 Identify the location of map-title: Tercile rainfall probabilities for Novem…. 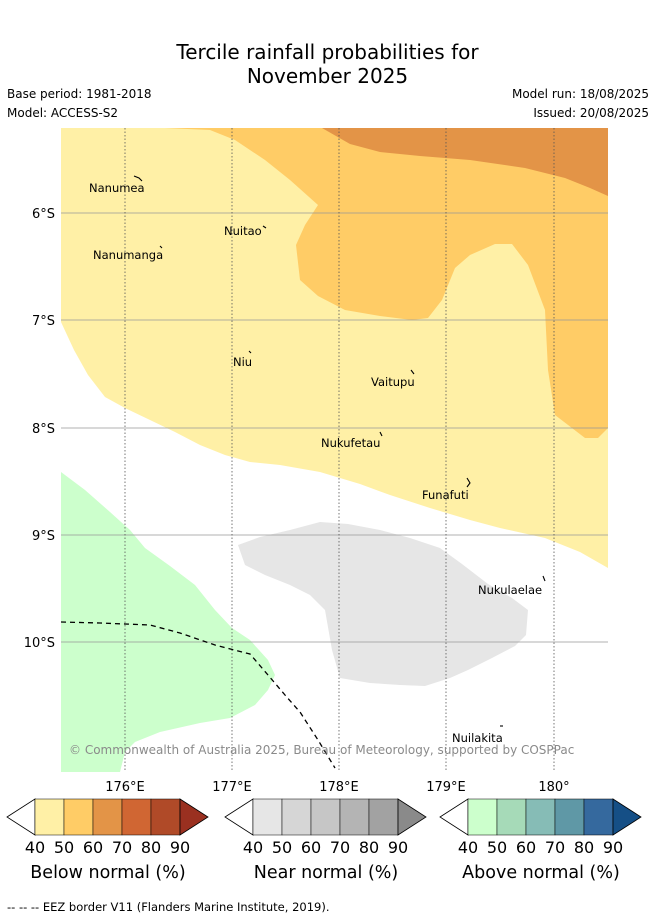
(327, 64).